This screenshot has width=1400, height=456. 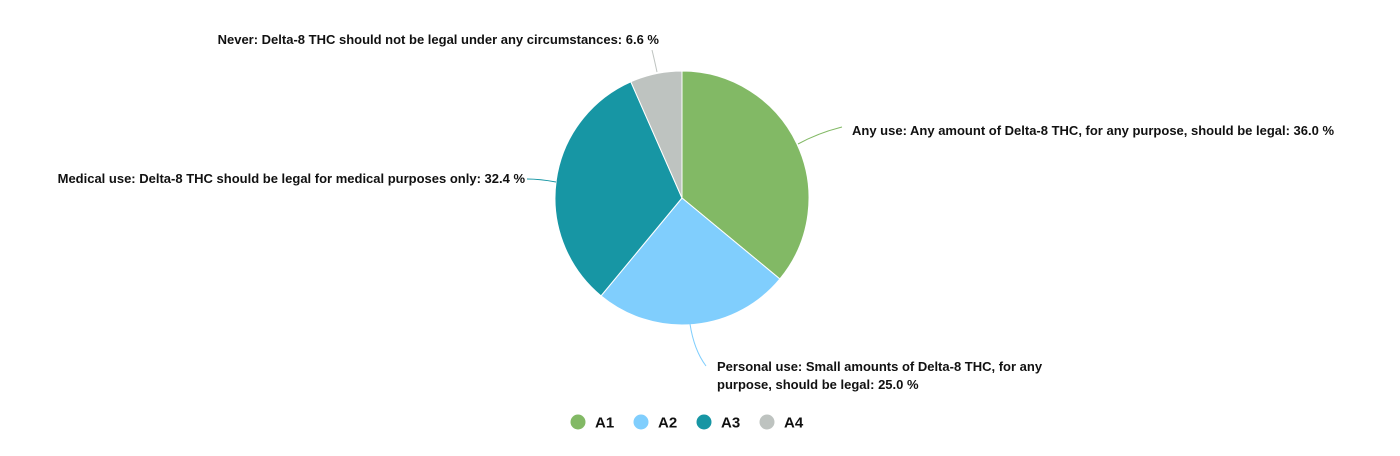 What do you see at coordinates (718, 423) in the screenshot?
I see `legend-item-a3: A3` at bounding box center [718, 423].